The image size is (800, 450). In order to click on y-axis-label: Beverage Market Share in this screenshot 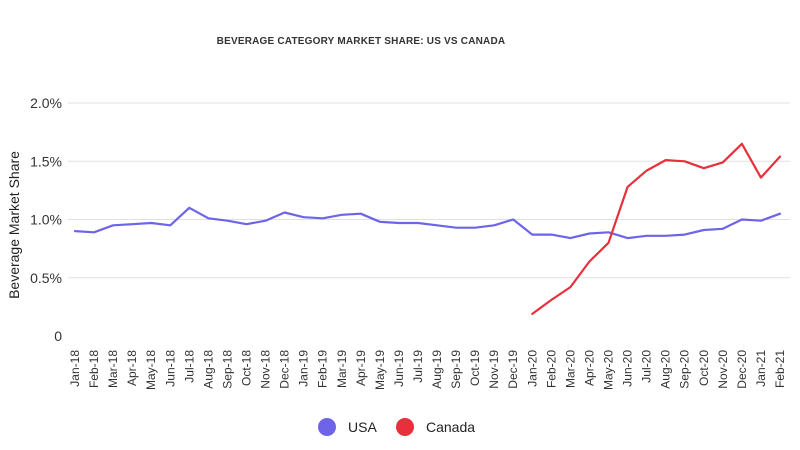, I will do `click(14, 225)`.